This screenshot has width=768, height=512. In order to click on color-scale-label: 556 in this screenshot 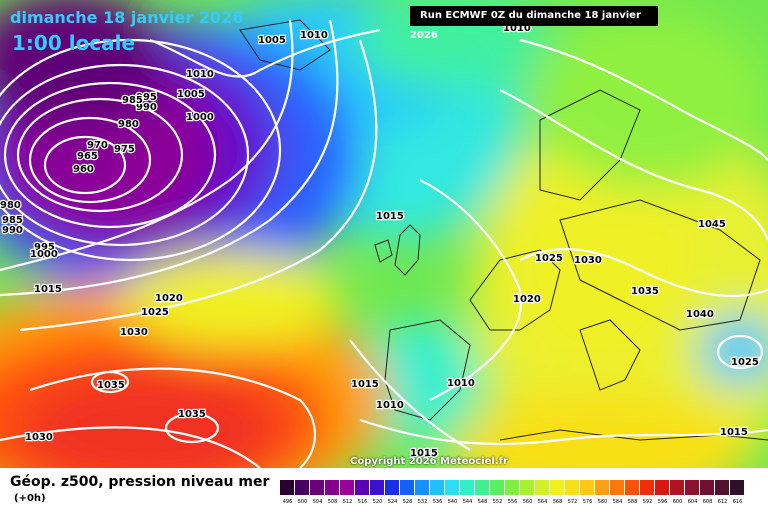, I will do `click(512, 502)`.